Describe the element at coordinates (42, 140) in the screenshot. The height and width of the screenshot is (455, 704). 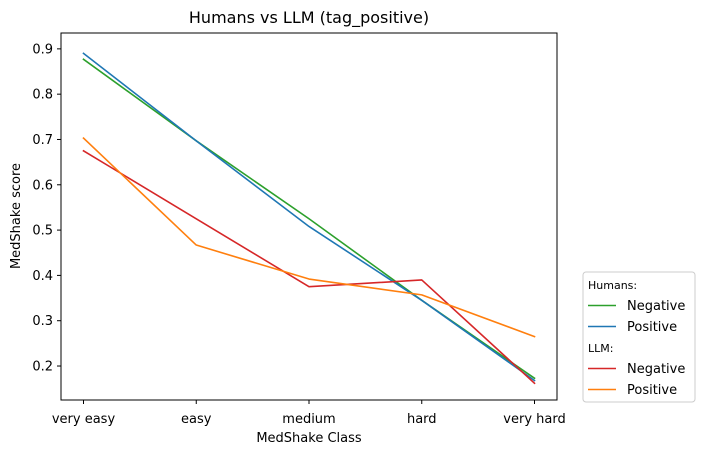
I see `y-tick-label: 0.7` at that location.